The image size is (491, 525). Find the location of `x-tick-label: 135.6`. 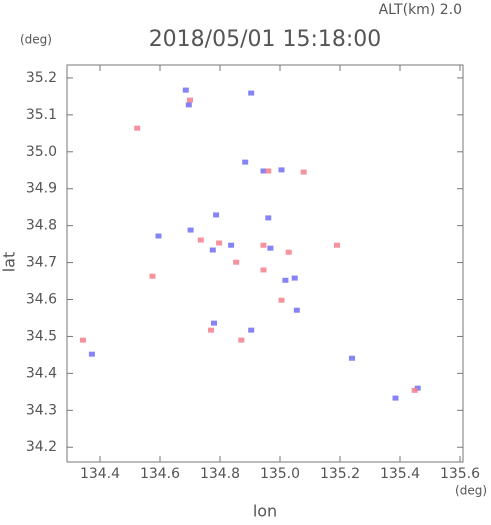

x-tick-label: 135.6 is located at coordinates (460, 474).